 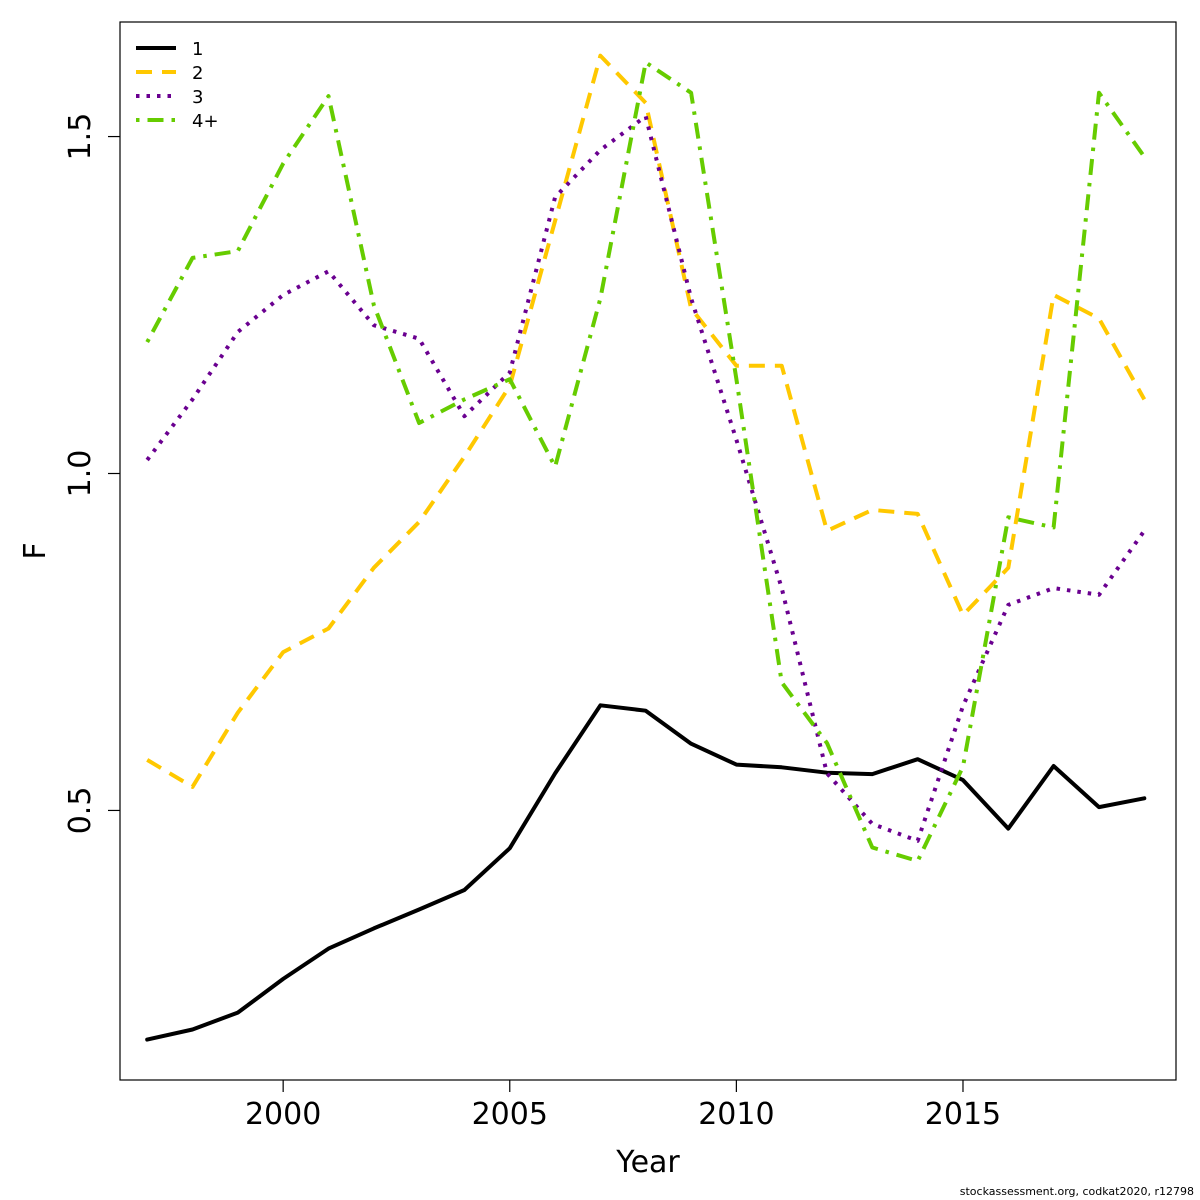 What do you see at coordinates (197, 73) in the screenshot?
I see `legend-label: 2` at bounding box center [197, 73].